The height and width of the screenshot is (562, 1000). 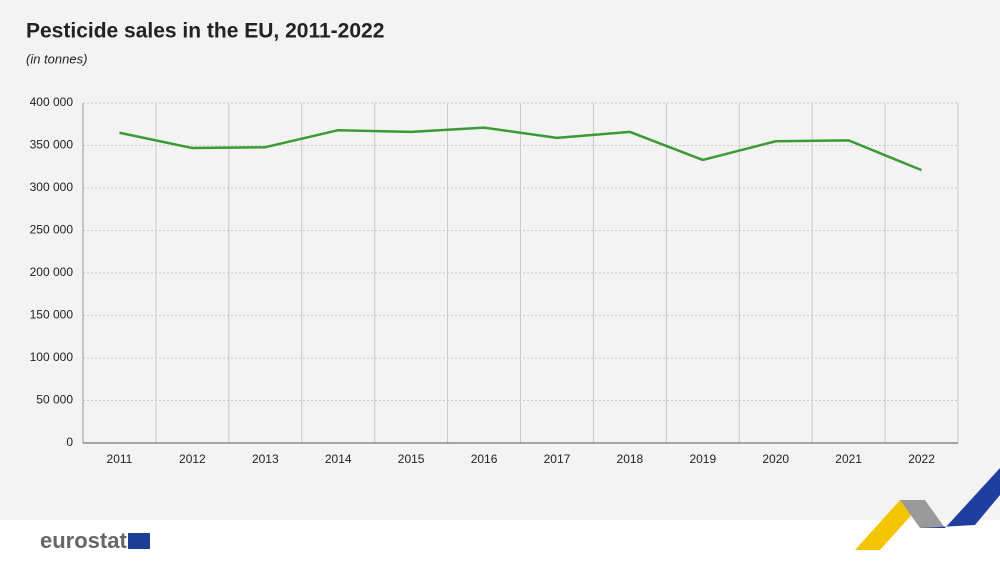 What do you see at coordinates (52, 145) in the screenshot?
I see `y-tick-label: 350 000` at bounding box center [52, 145].